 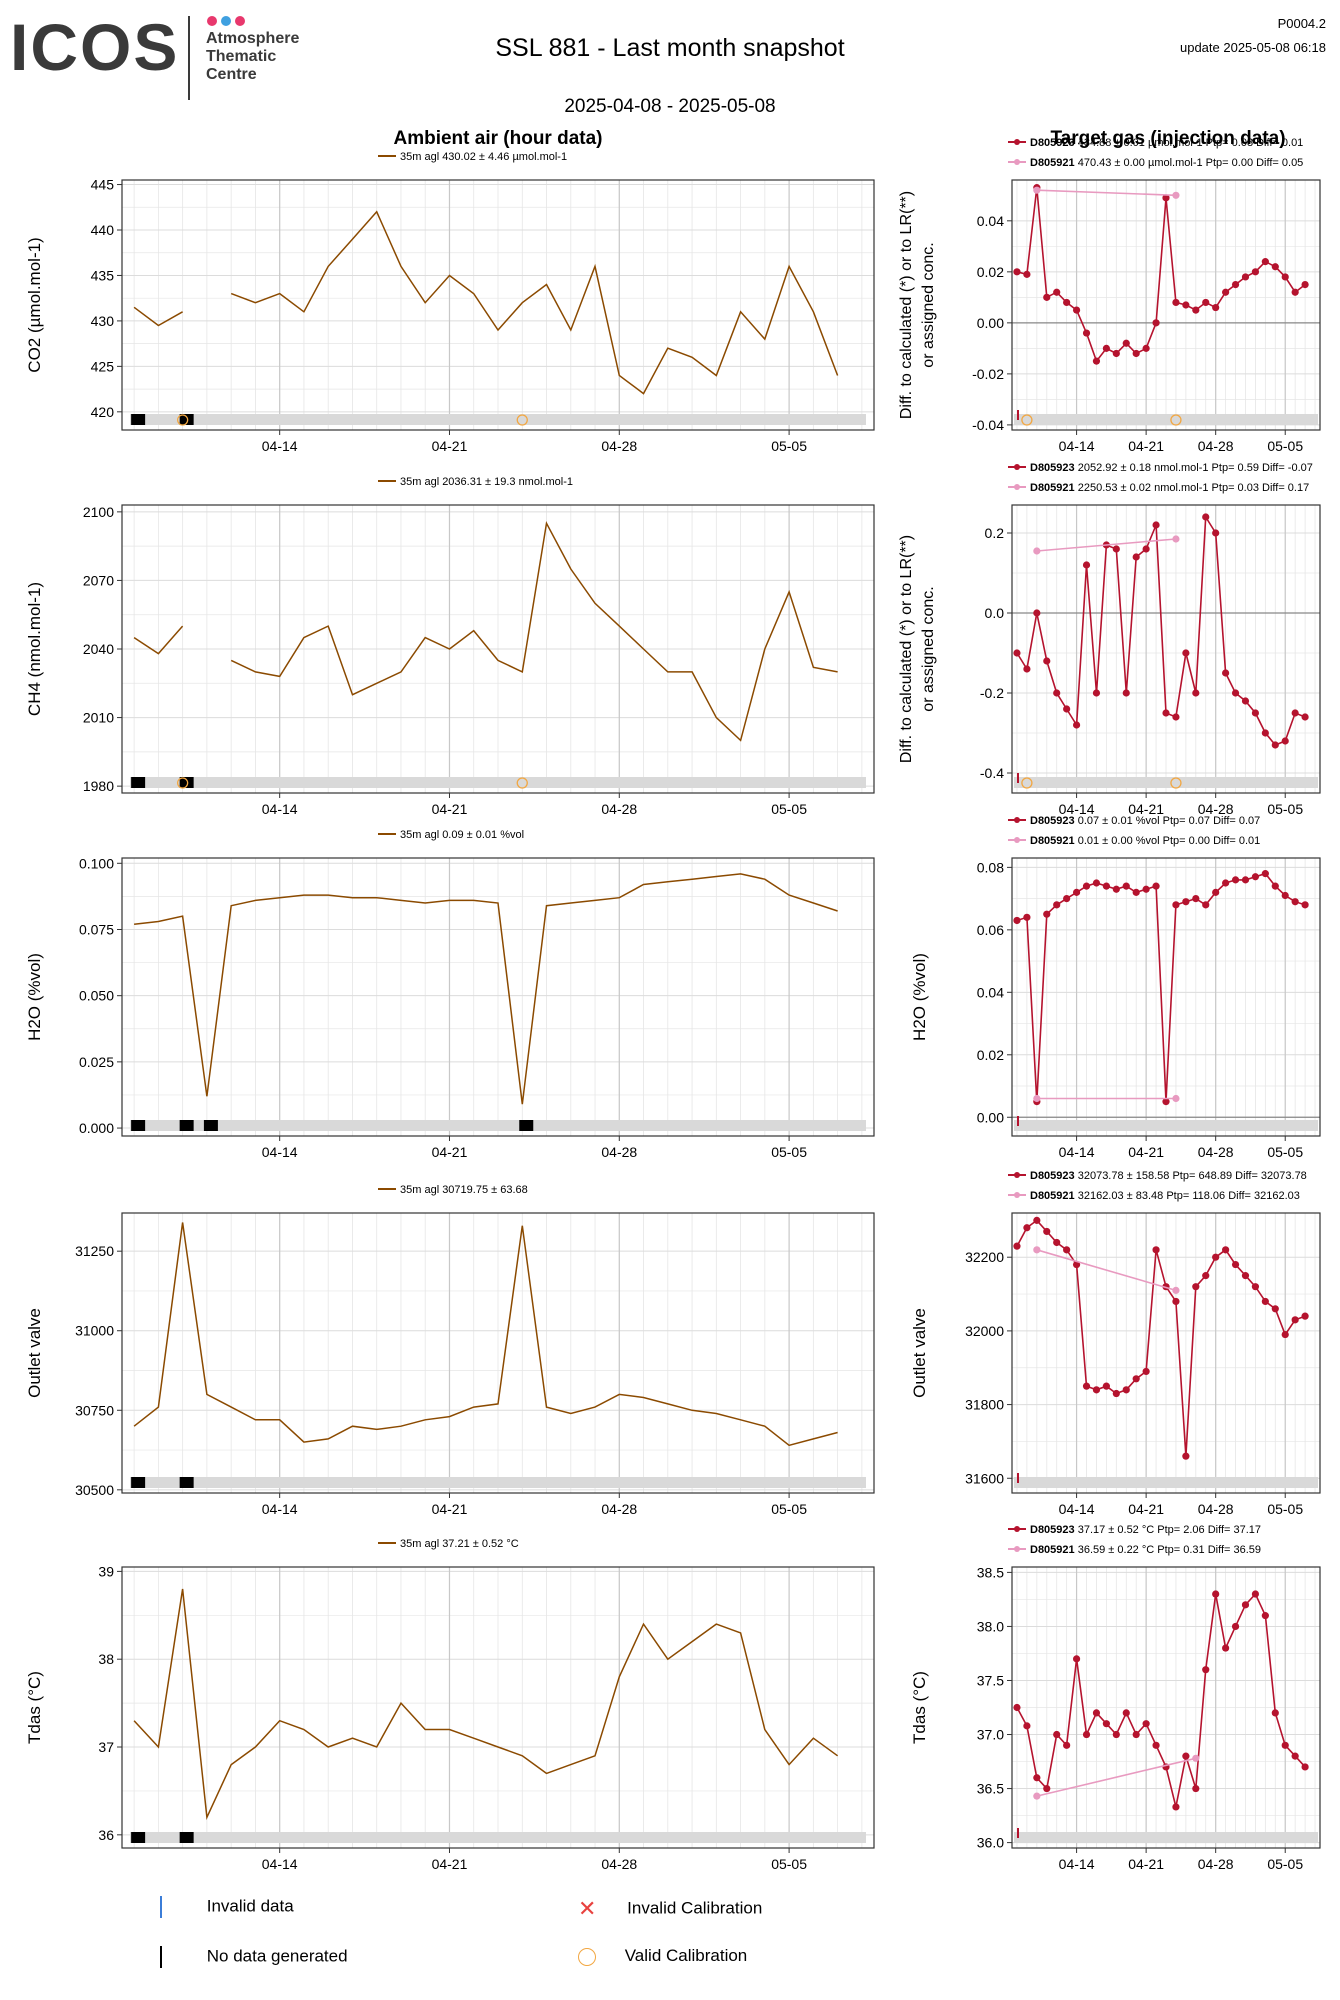 What do you see at coordinates (686, 1955) in the screenshot?
I see `legend-valid-cal-label: Valid Calibration` at bounding box center [686, 1955].